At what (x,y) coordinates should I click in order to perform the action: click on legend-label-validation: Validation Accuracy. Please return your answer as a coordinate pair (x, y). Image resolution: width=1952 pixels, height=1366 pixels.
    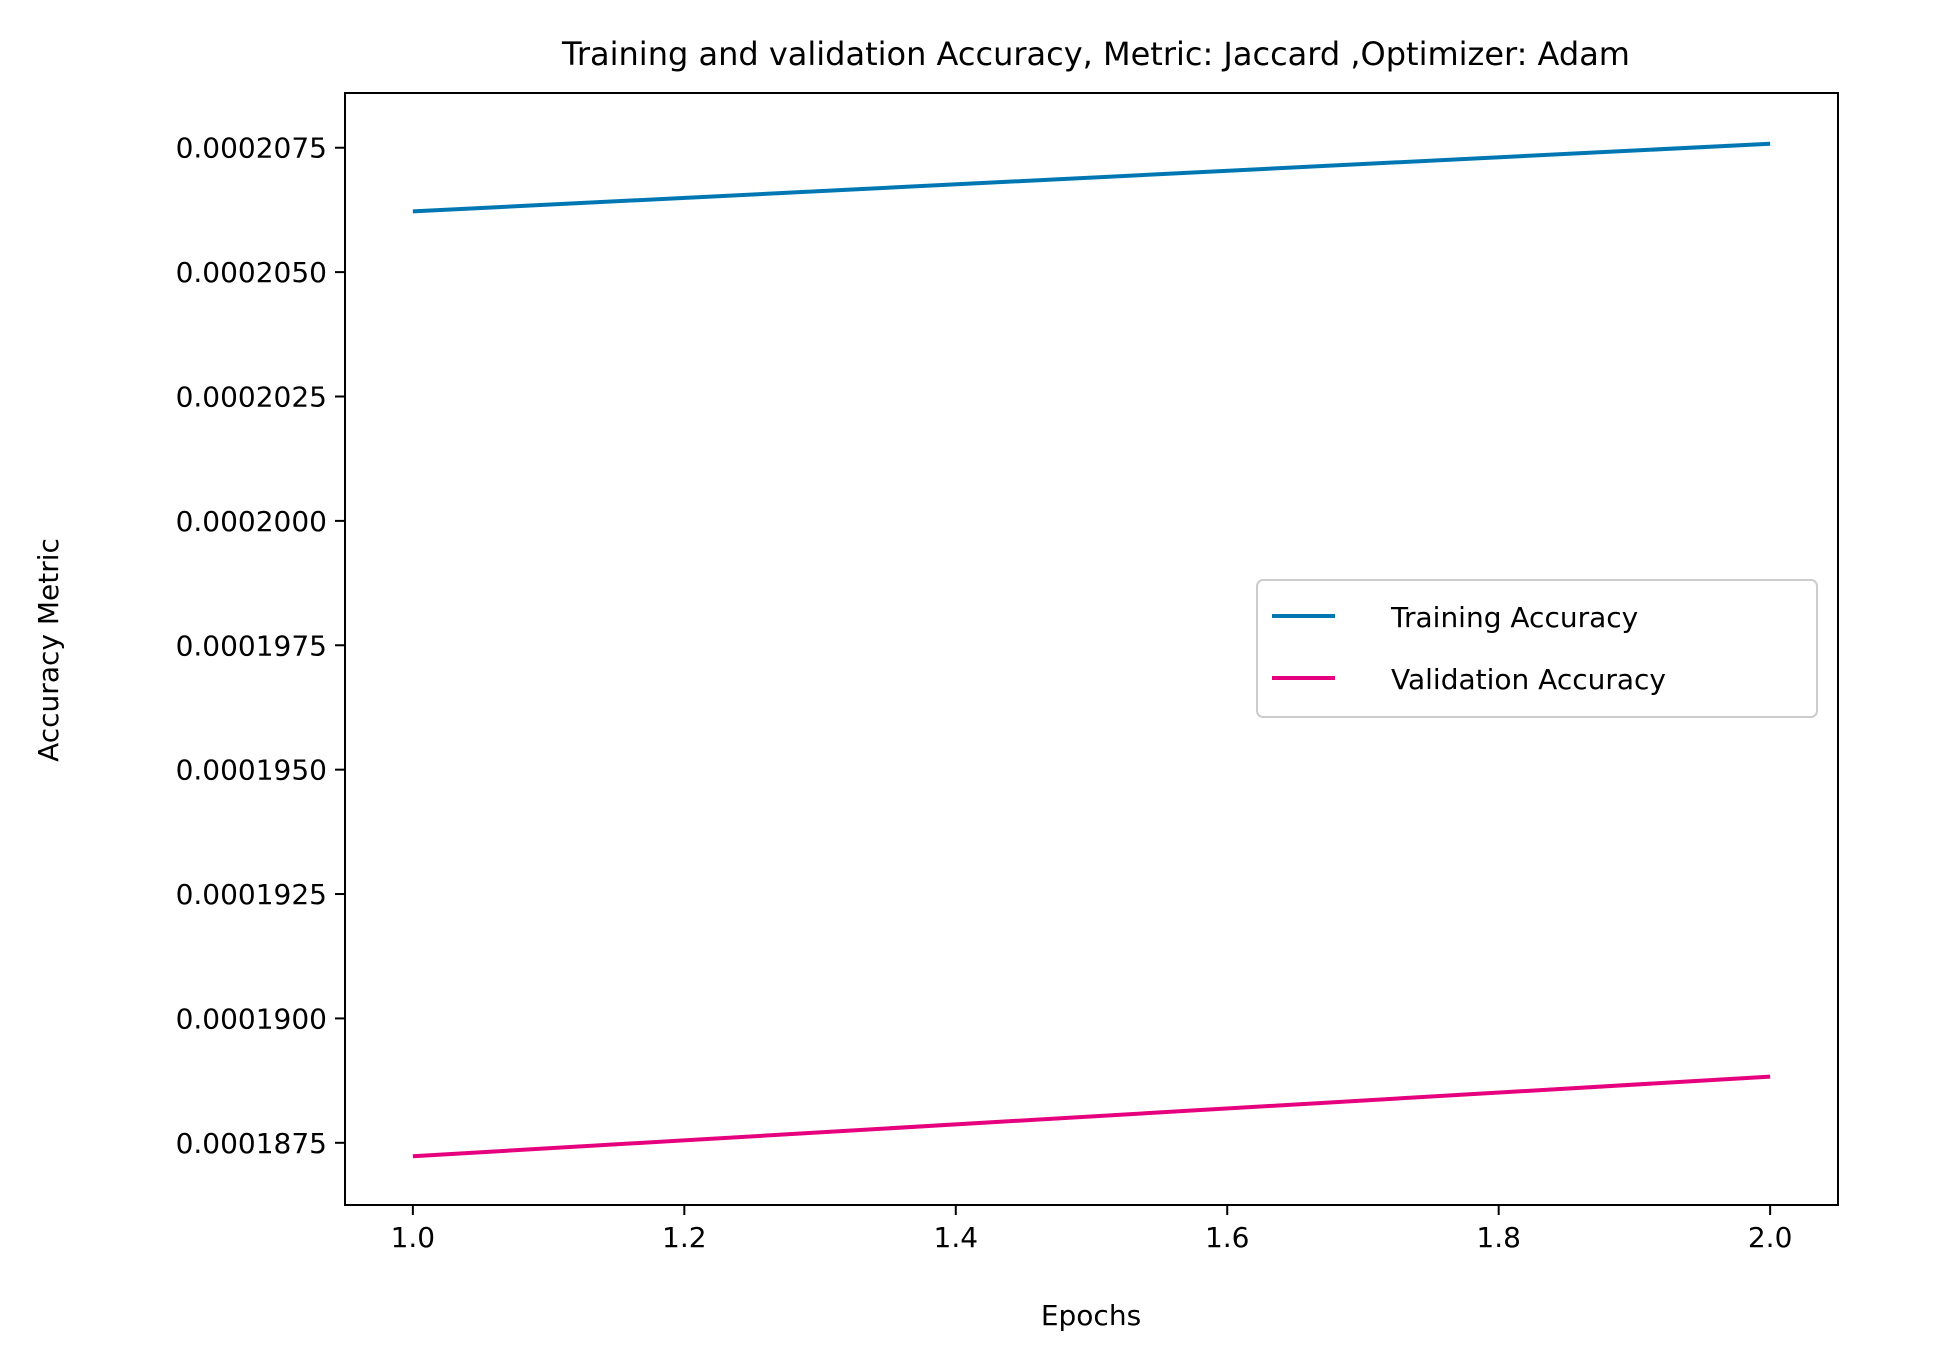
    Looking at the image, I should click on (1528, 679).